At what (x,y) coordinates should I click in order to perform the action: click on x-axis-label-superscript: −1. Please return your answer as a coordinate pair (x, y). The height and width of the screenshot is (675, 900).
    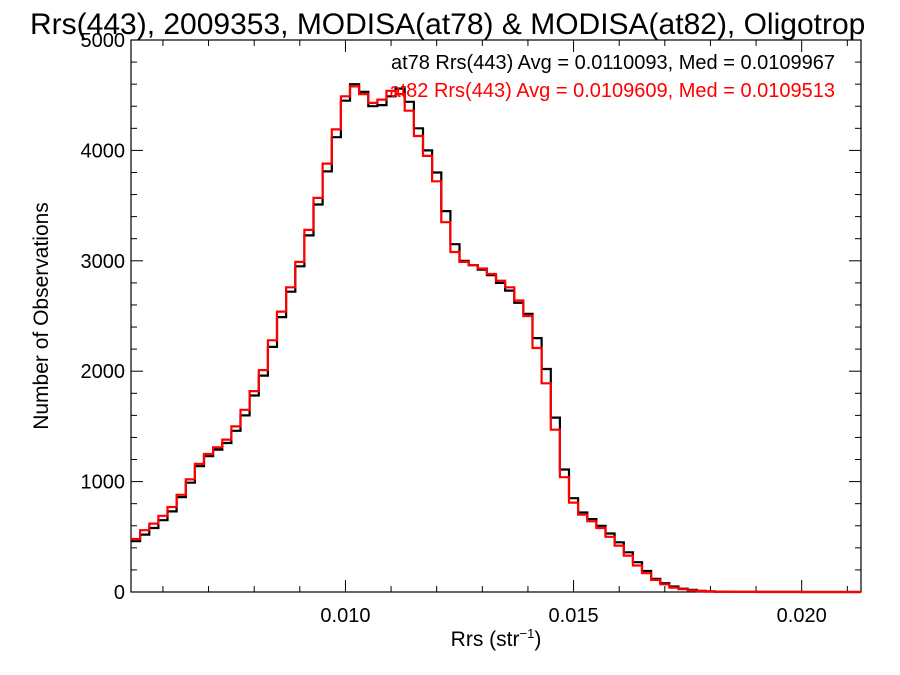
    Looking at the image, I should click on (527, 633).